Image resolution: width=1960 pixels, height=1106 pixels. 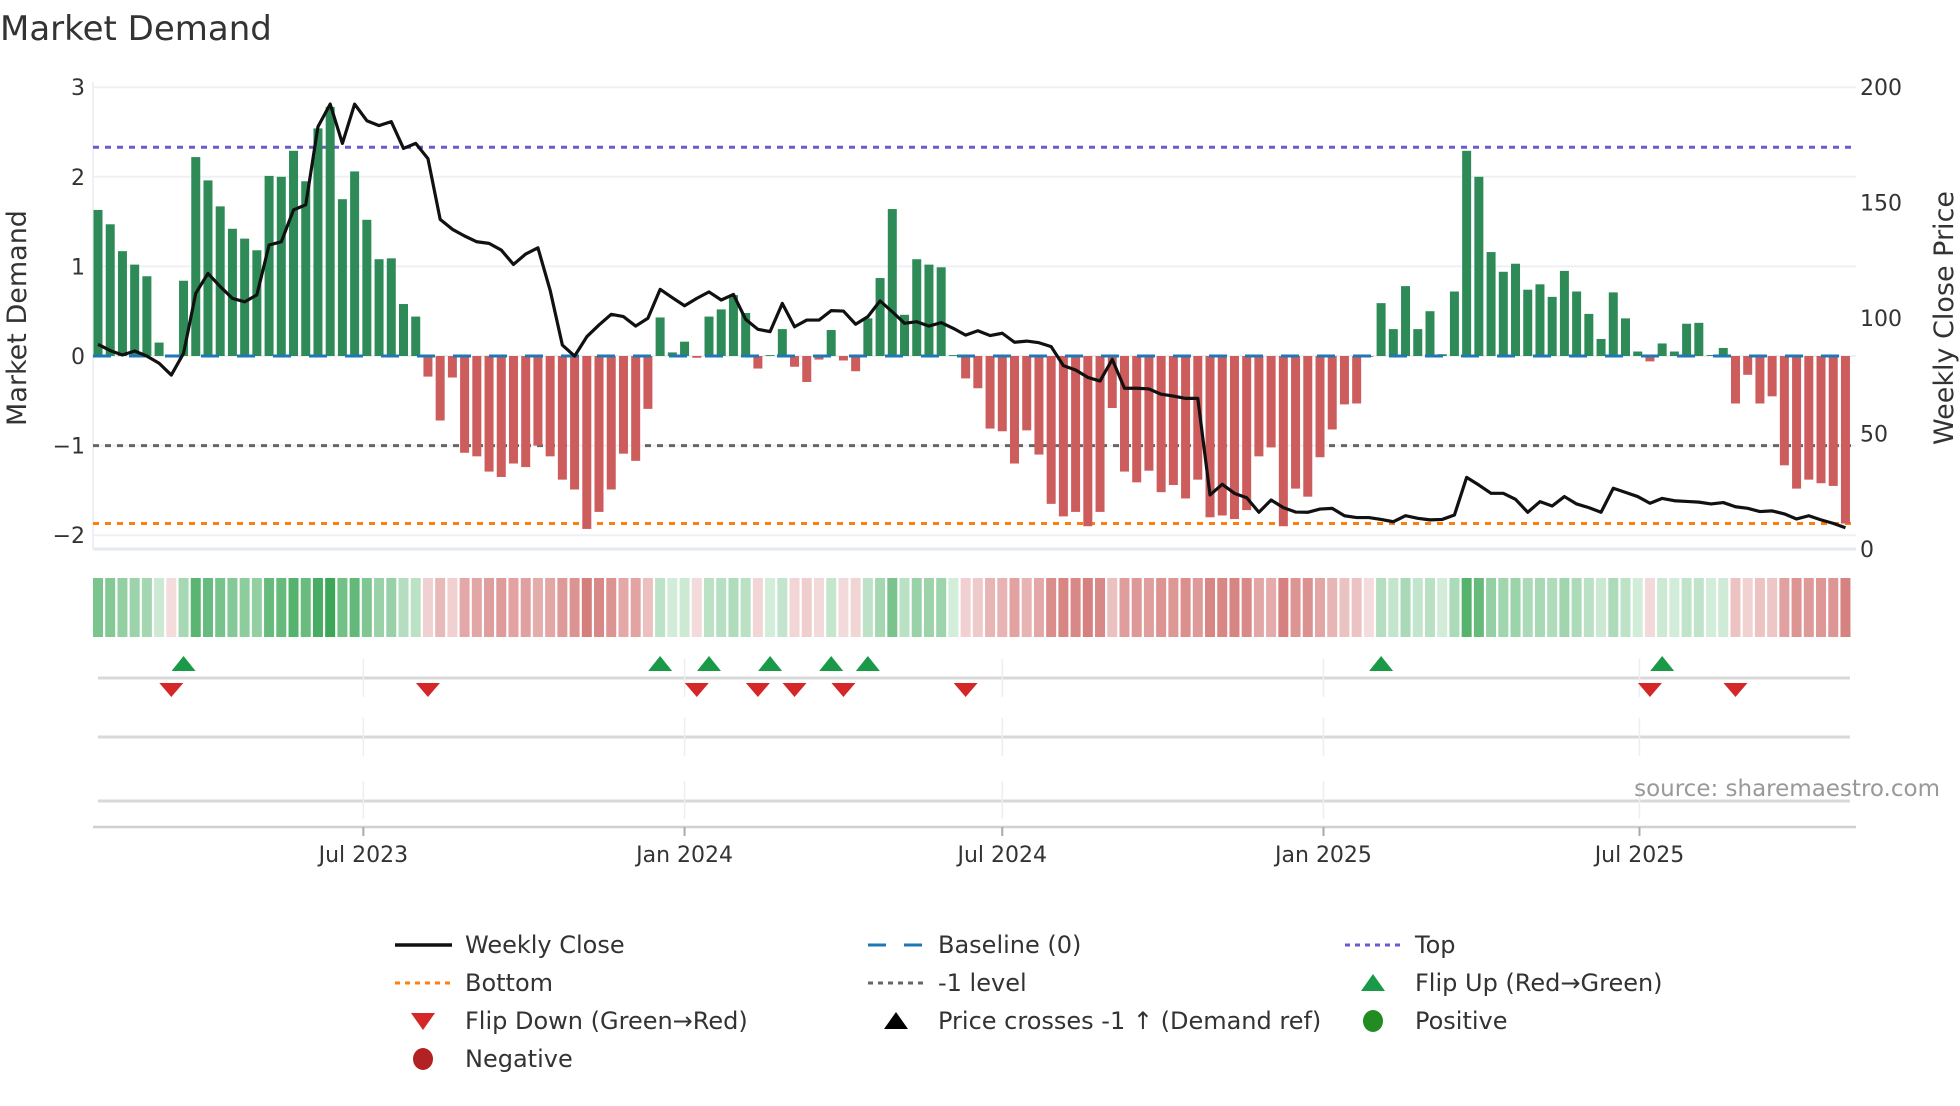 I want to click on left-tick-label: 1, so click(x=78, y=267).